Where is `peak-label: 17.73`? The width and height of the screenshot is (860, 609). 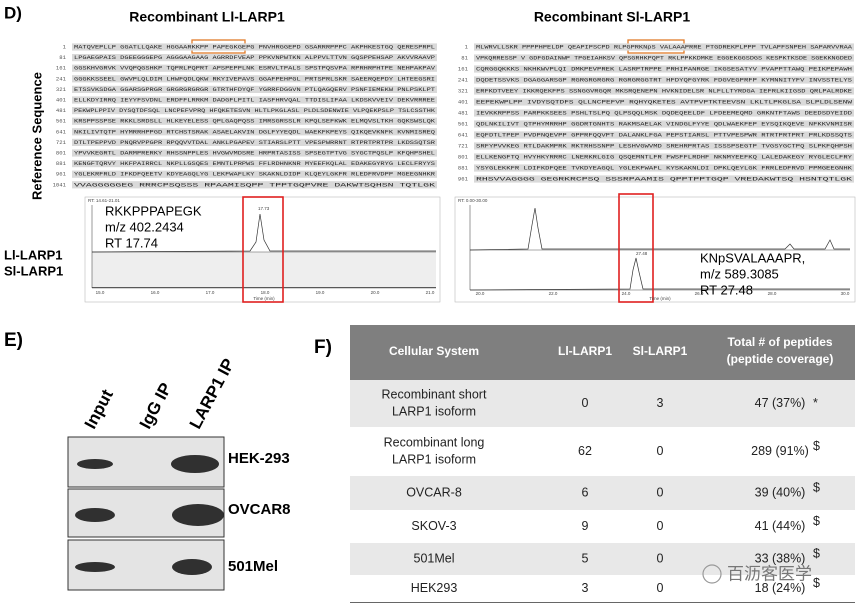 peak-label: 17.73 is located at coordinates (264, 208).